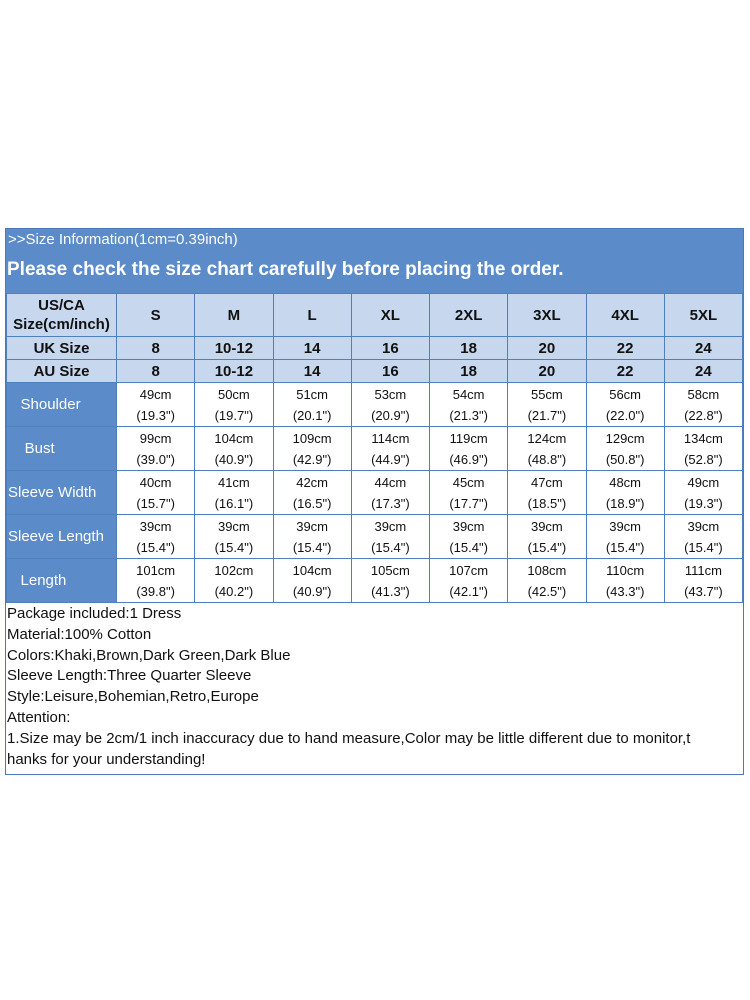 The height and width of the screenshot is (1000, 750). What do you see at coordinates (39, 717) in the screenshot?
I see `note-line: Attention:` at bounding box center [39, 717].